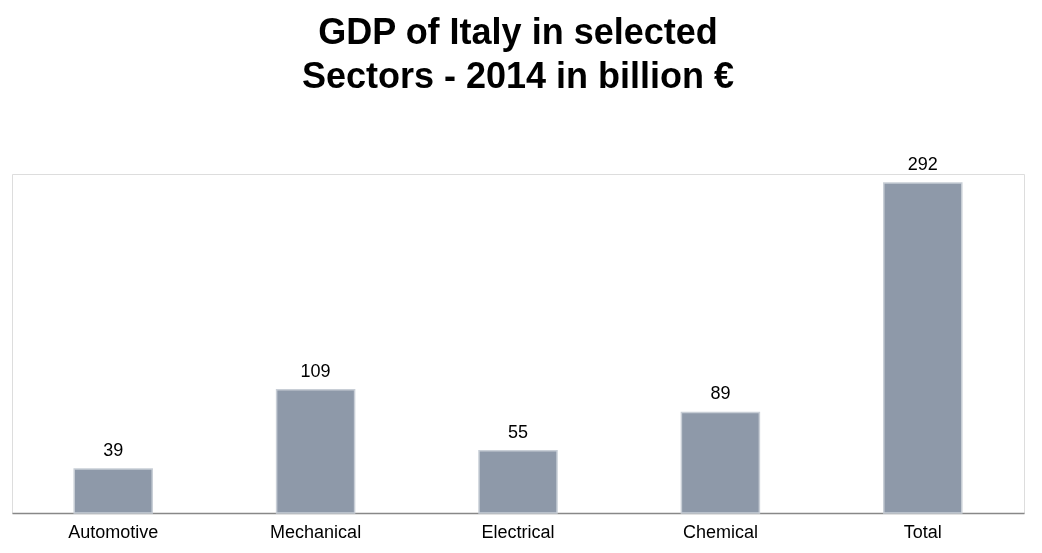 The height and width of the screenshot is (553, 1042). I want to click on data-label: 39, so click(113, 449).